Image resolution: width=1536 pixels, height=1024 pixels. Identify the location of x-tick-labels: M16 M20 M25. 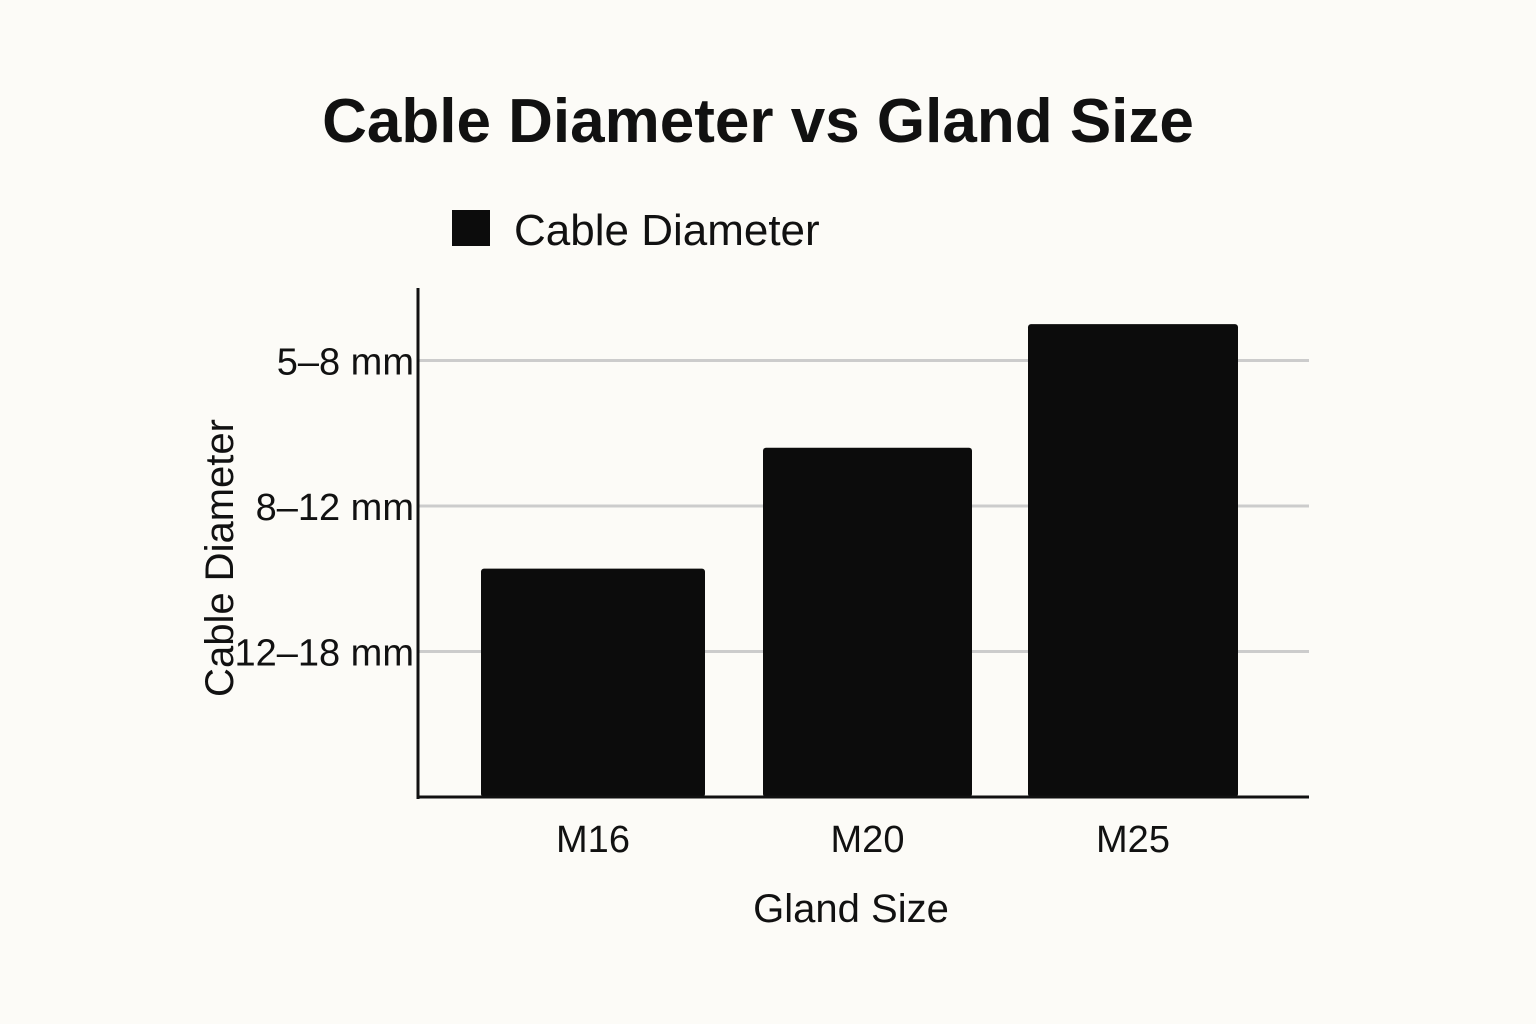
(863, 840).